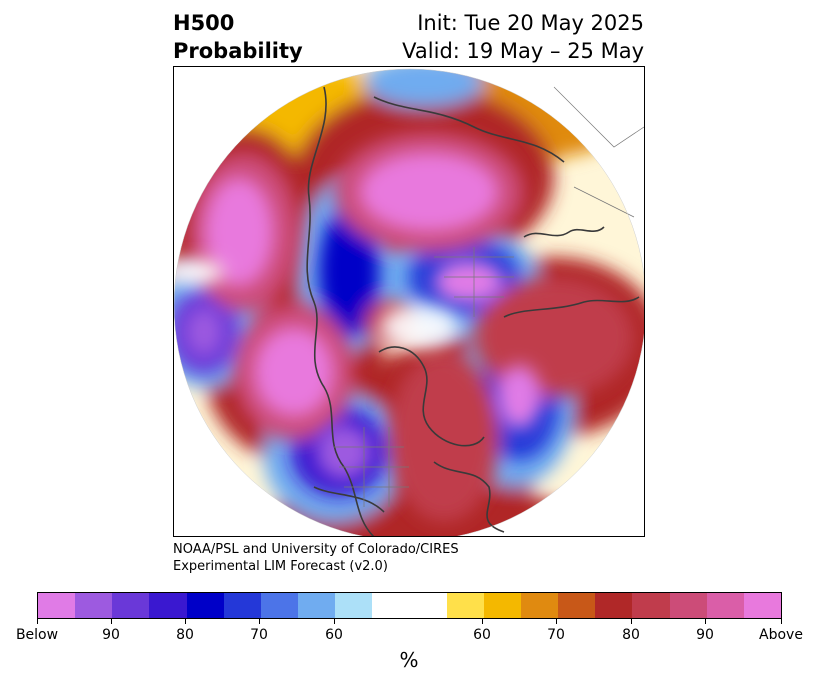 This screenshot has width=819, height=686. What do you see at coordinates (530, 23) in the screenshot?
I see `init-date: Init: Tue 20 May 2025` at bounding box center [530, 23].